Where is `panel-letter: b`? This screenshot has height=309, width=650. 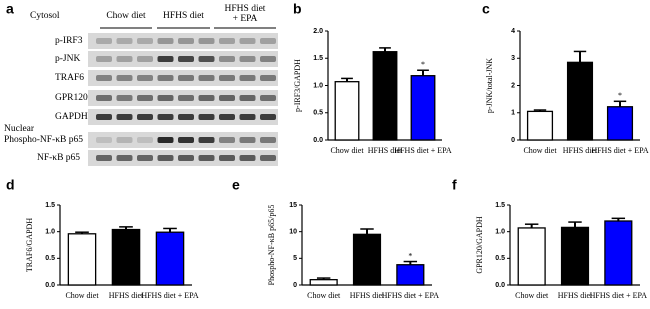
panel-letter: b is located at coordinates (297, 9).